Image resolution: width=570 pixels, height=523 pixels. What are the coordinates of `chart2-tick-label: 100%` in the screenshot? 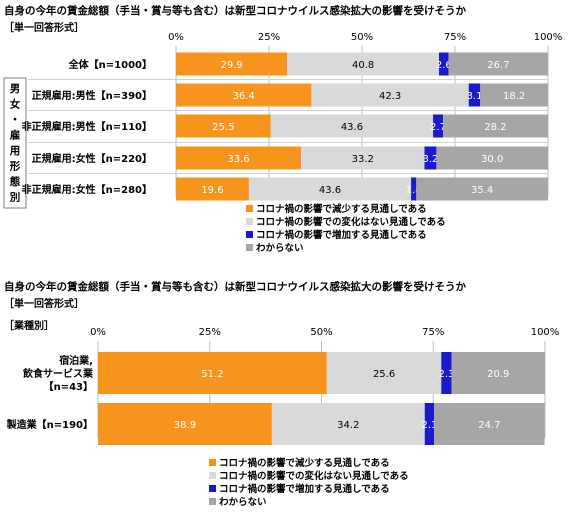 It's located at (545, 332).